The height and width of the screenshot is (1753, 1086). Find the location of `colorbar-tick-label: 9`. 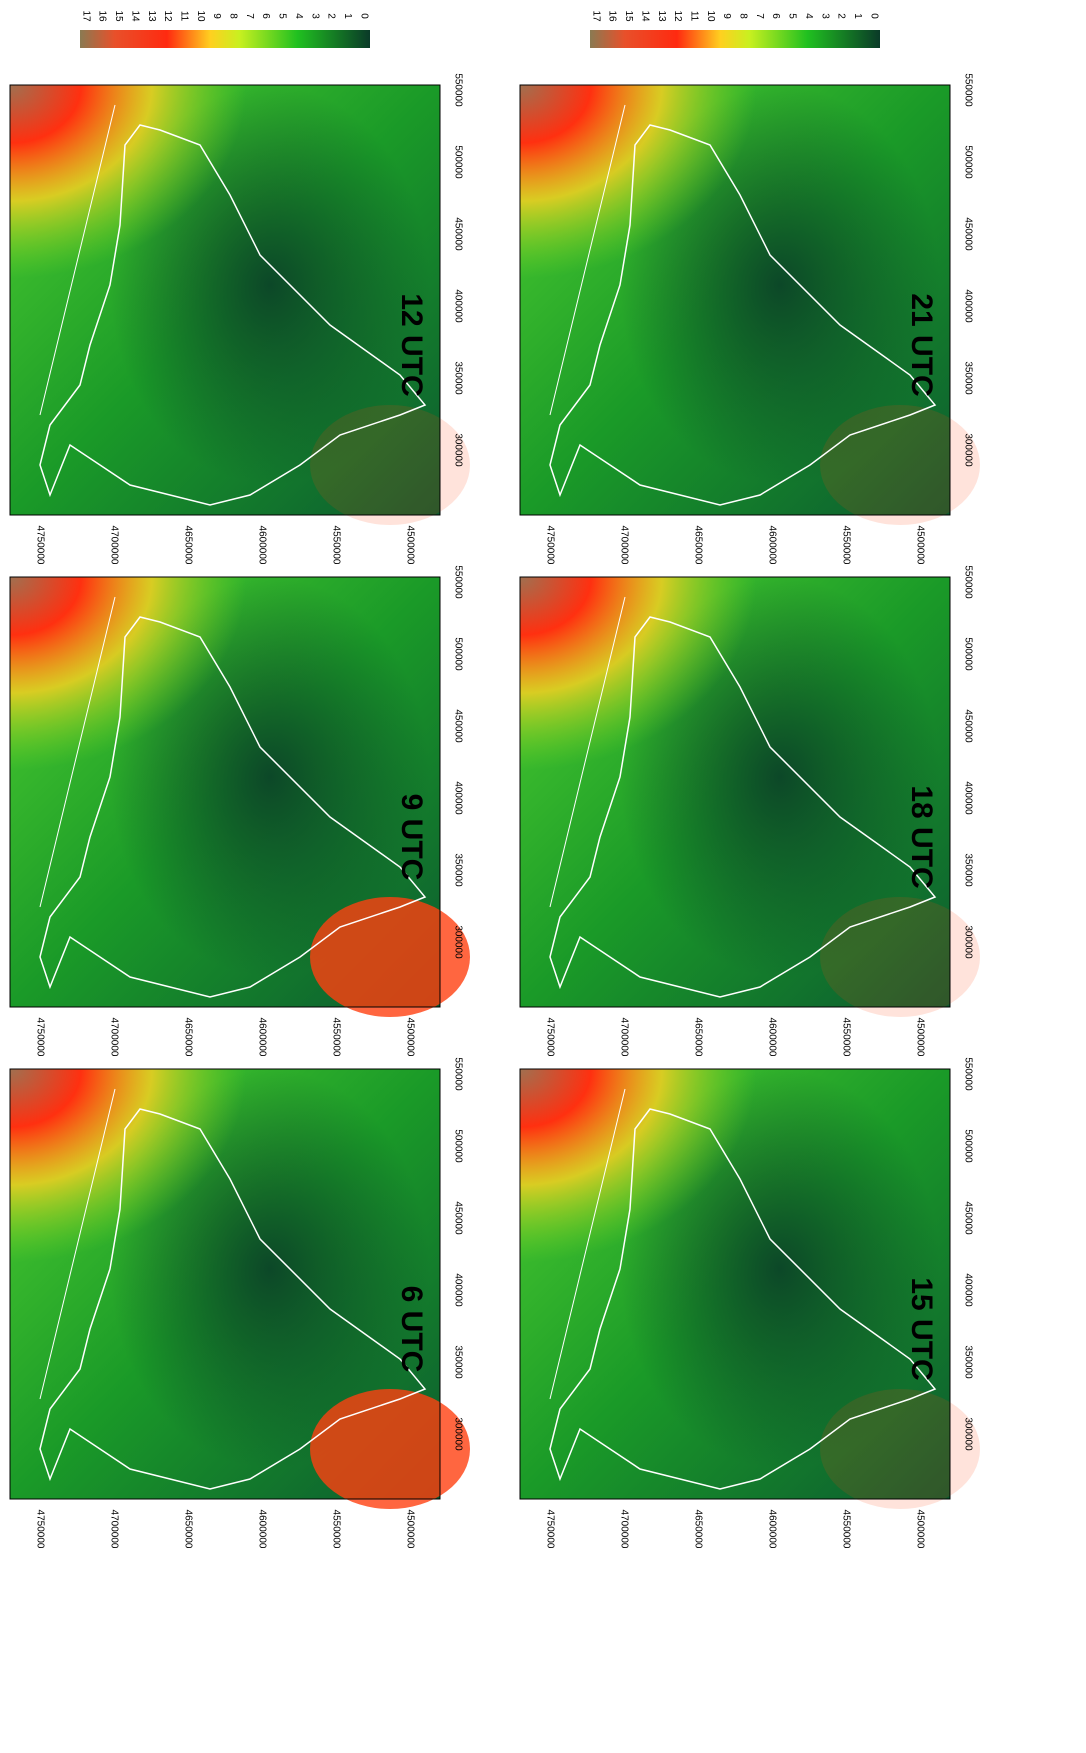

colorbar-tick-label: 9 is located at coordinates (726, 16).